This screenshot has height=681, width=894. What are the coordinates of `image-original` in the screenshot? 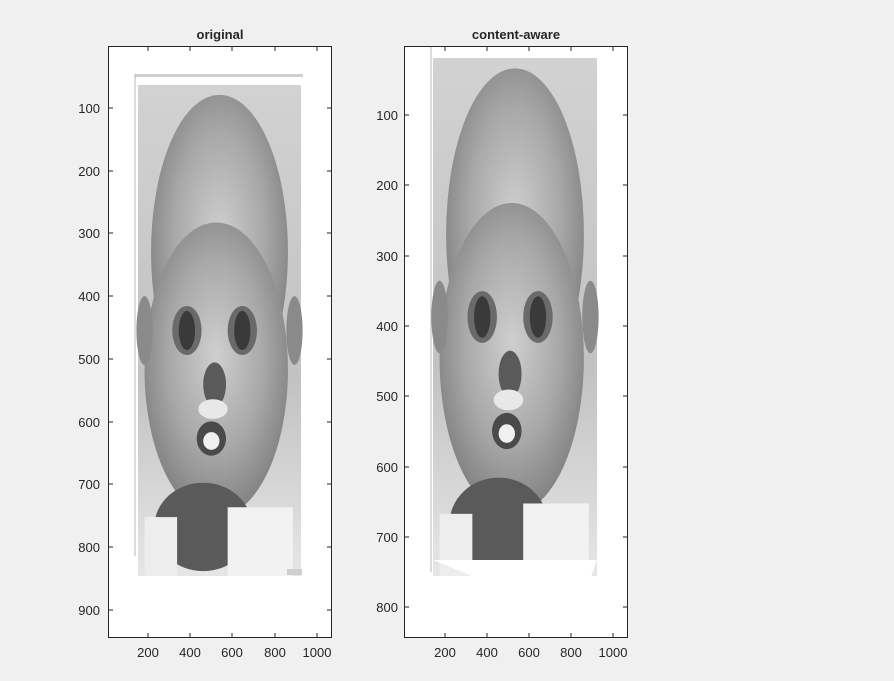 It's located at (218, 325).